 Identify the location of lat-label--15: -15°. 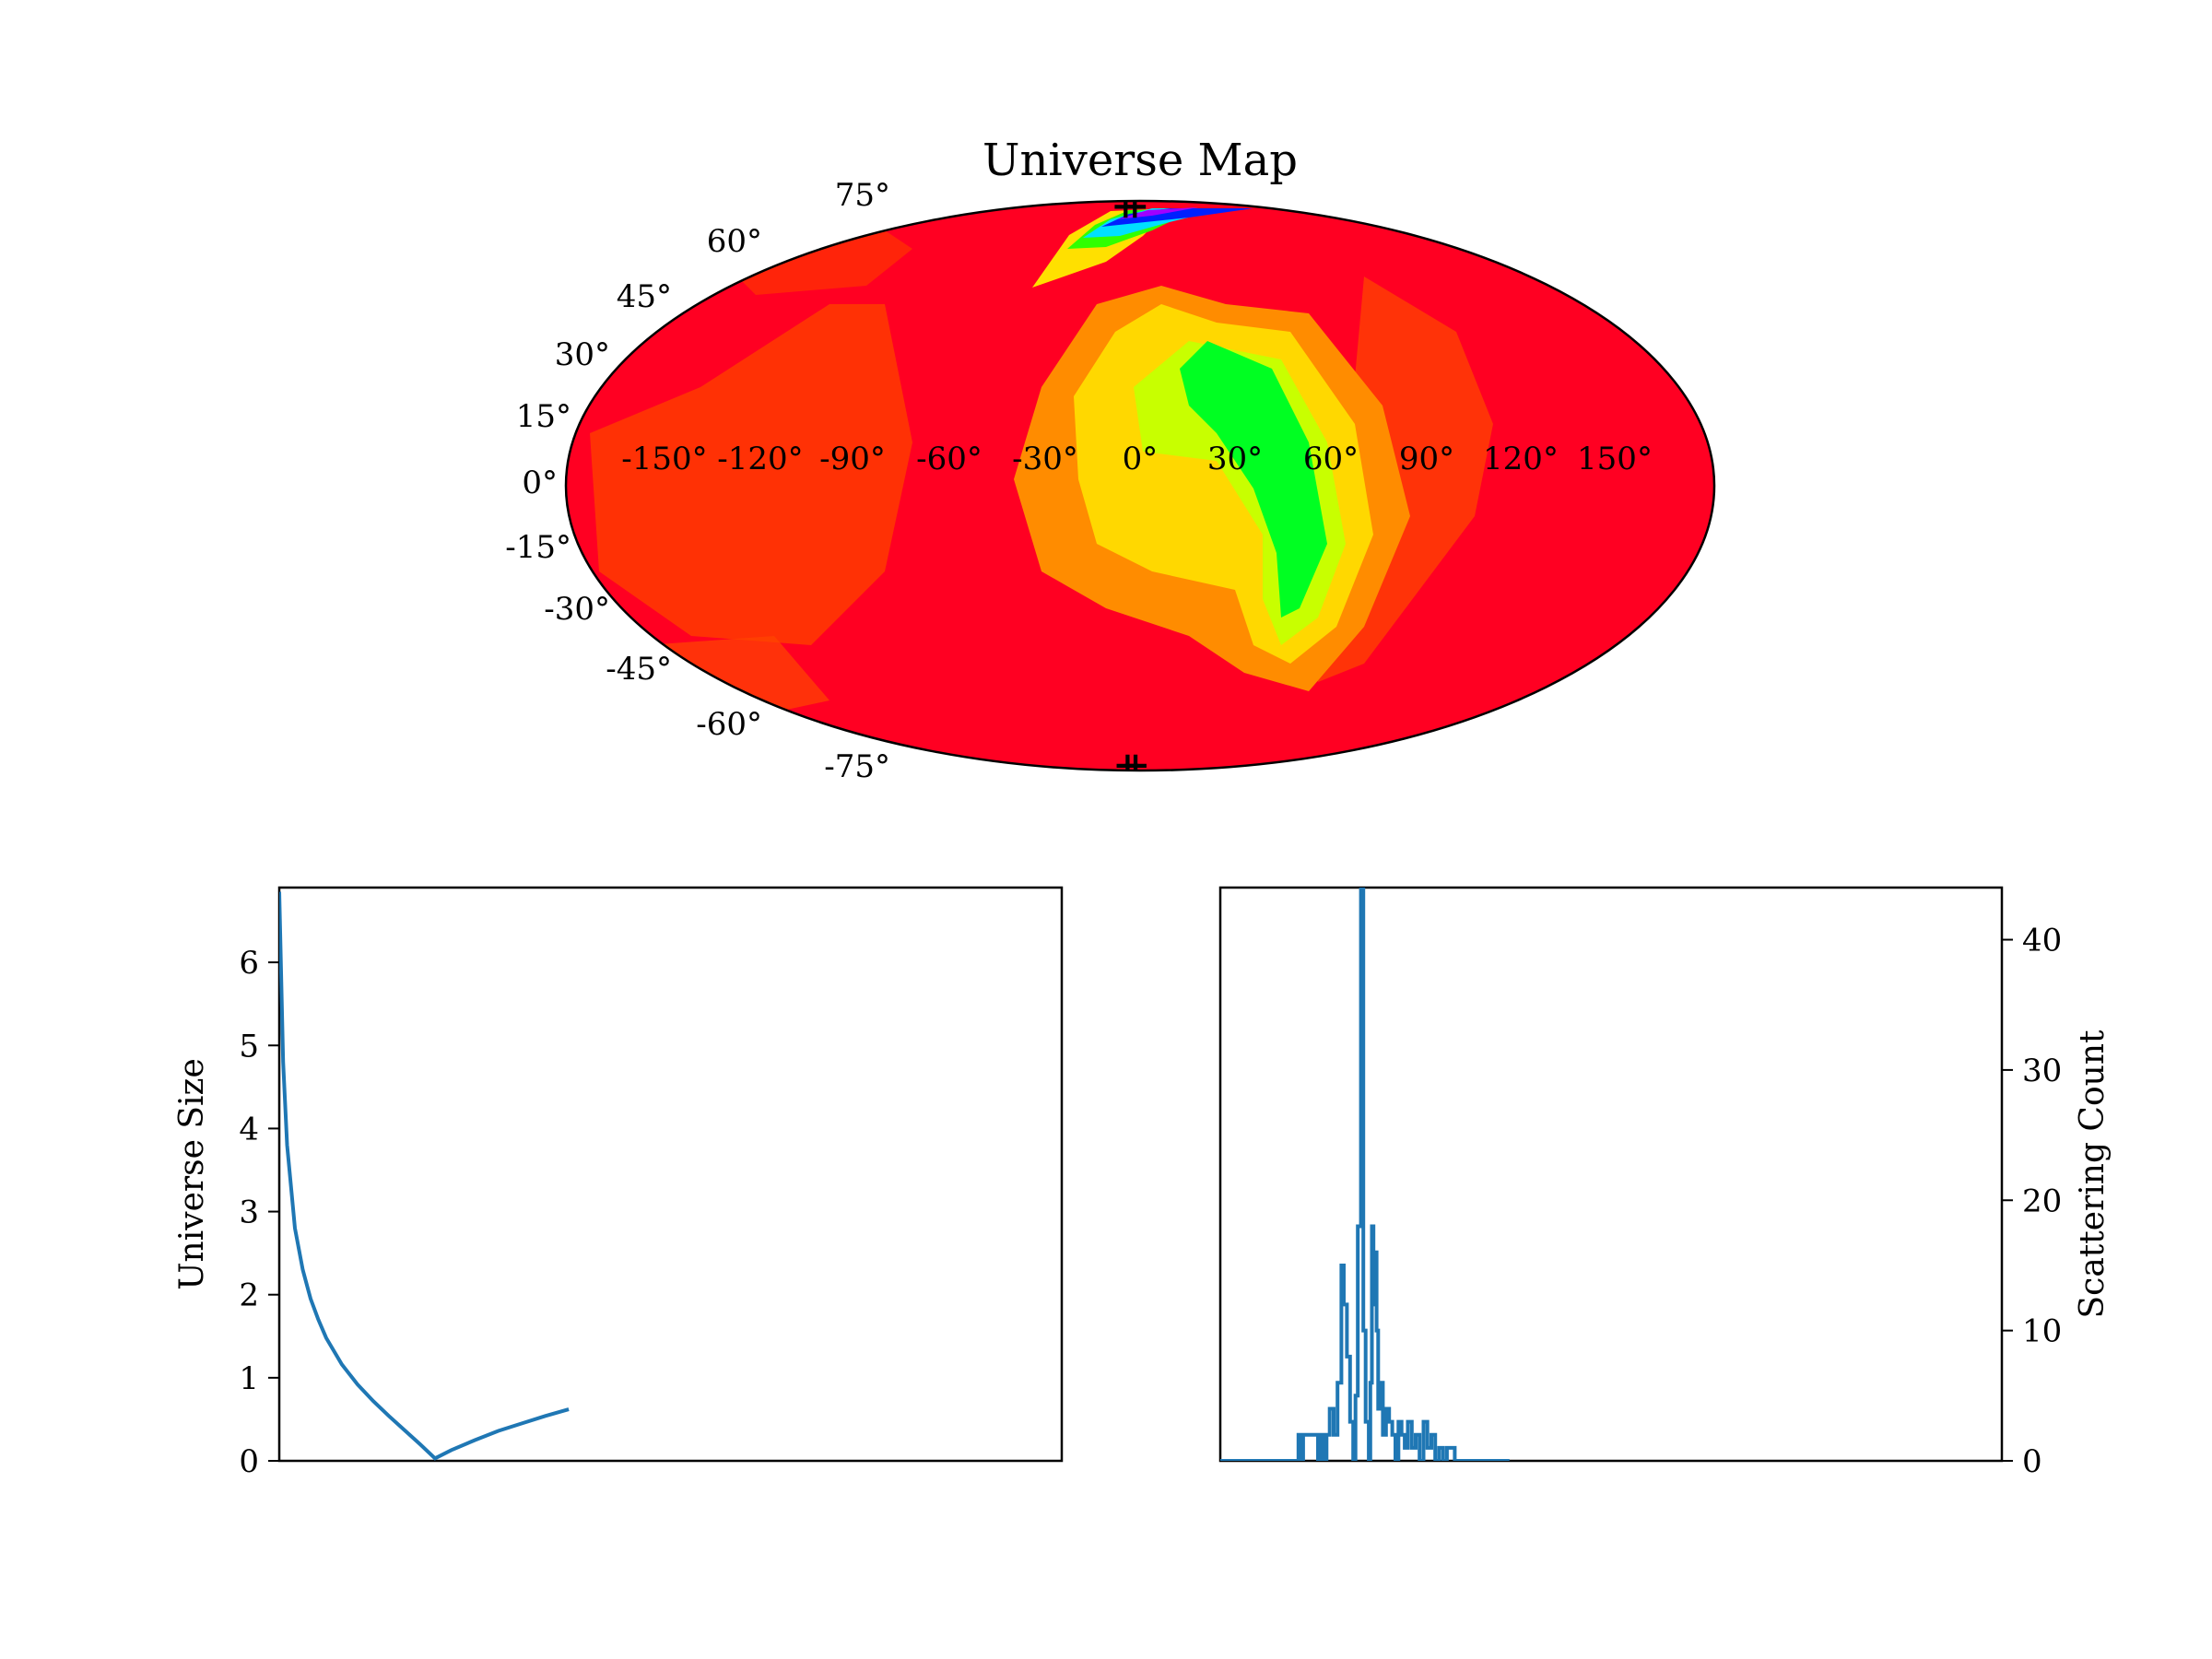
(538, 547).